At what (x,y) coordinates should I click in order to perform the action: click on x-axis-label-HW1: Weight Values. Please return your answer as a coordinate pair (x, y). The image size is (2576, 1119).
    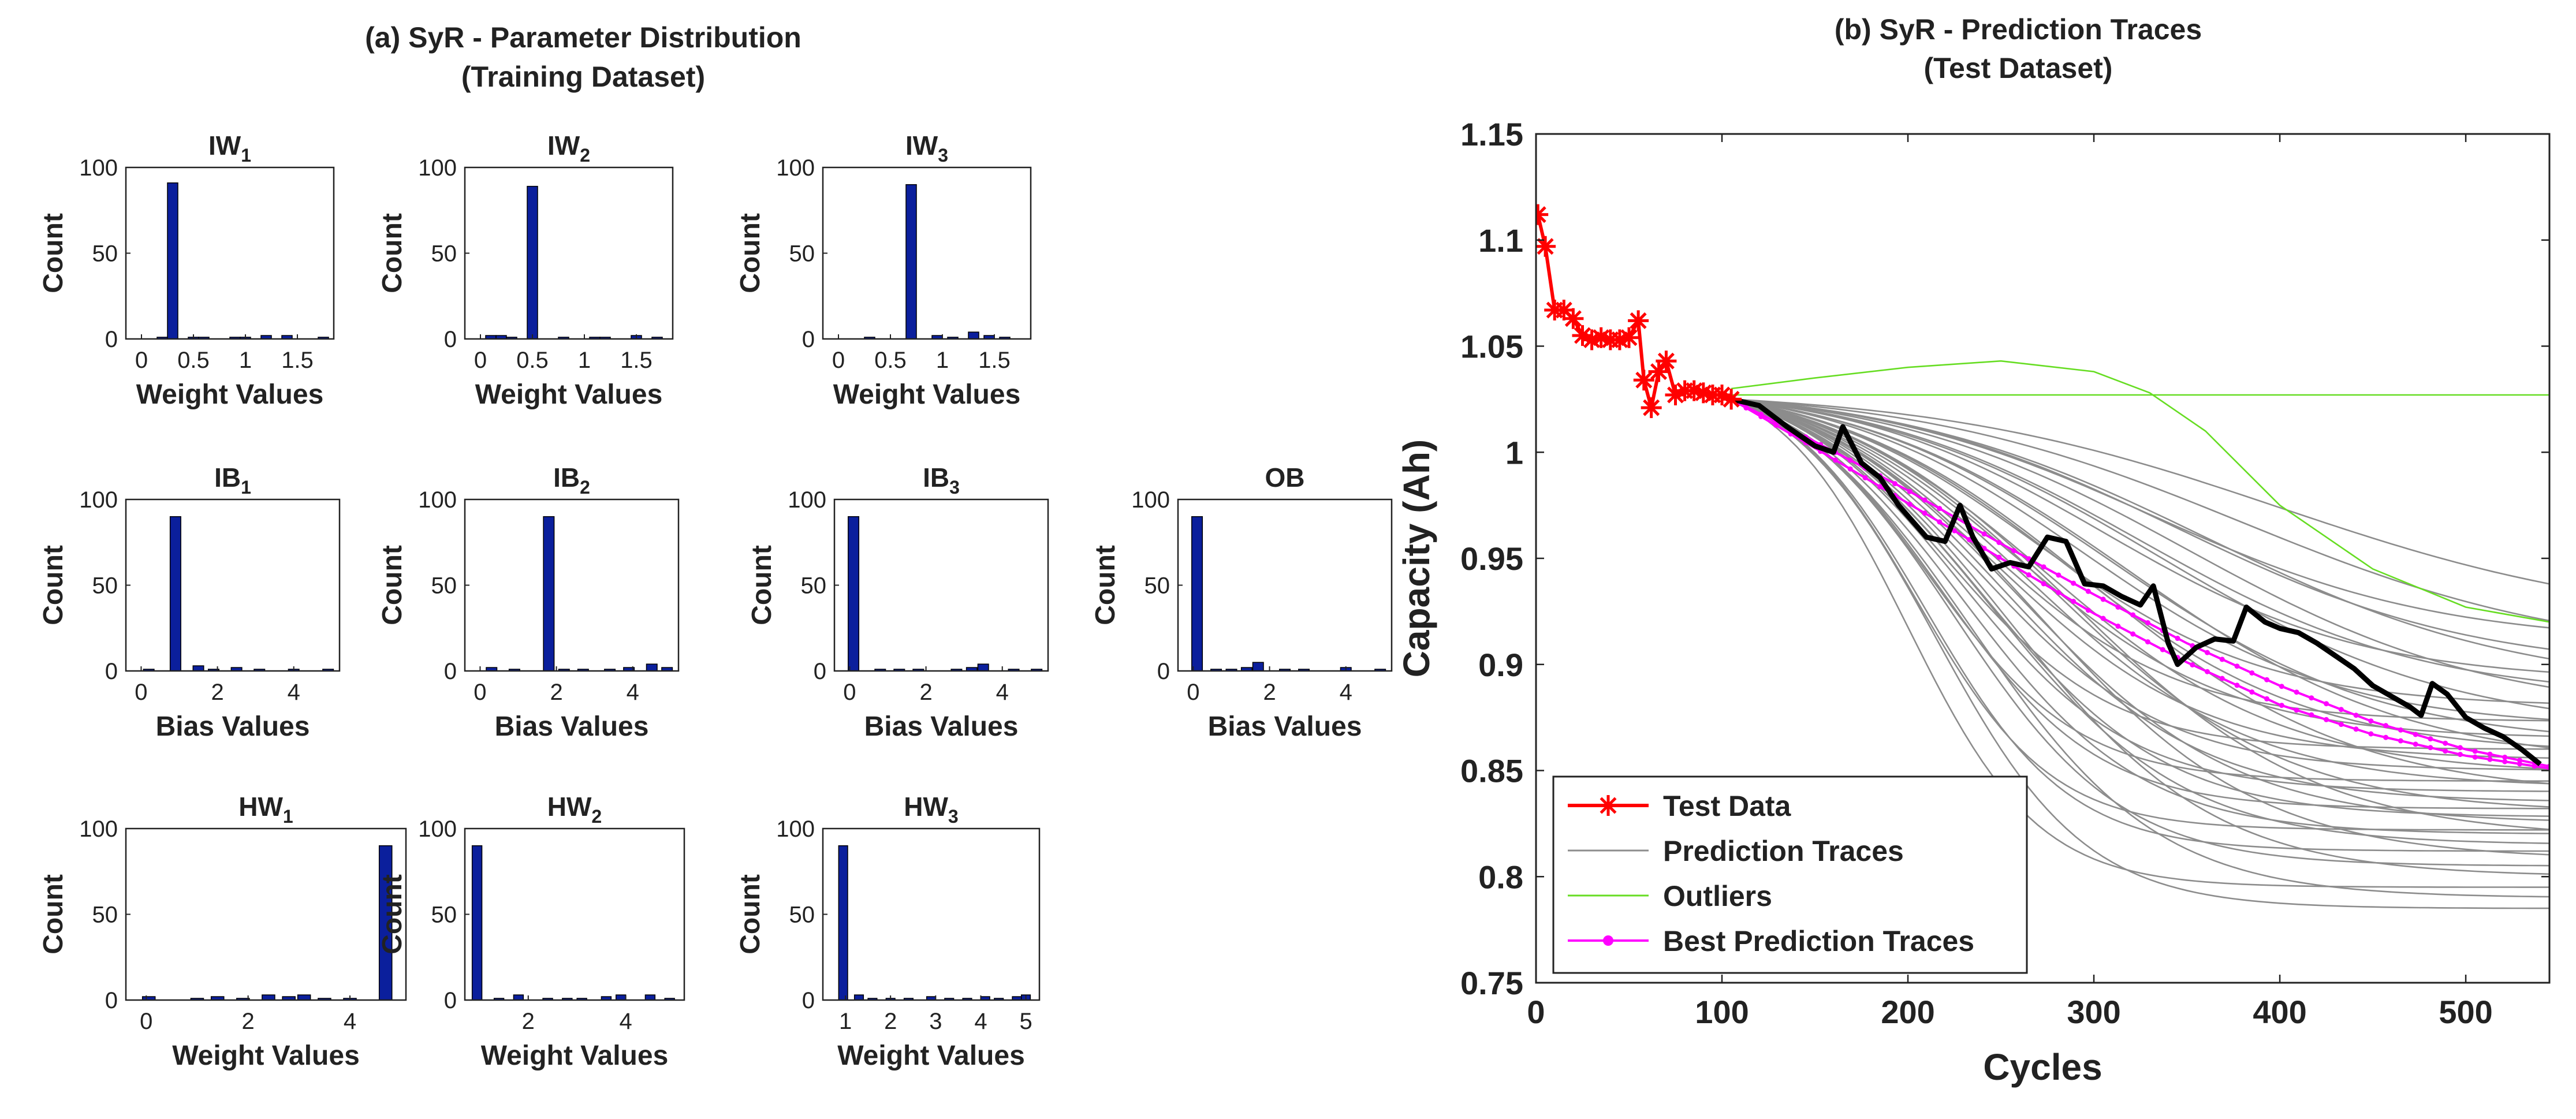
    Looking at the image, I should click on (266, 1055).